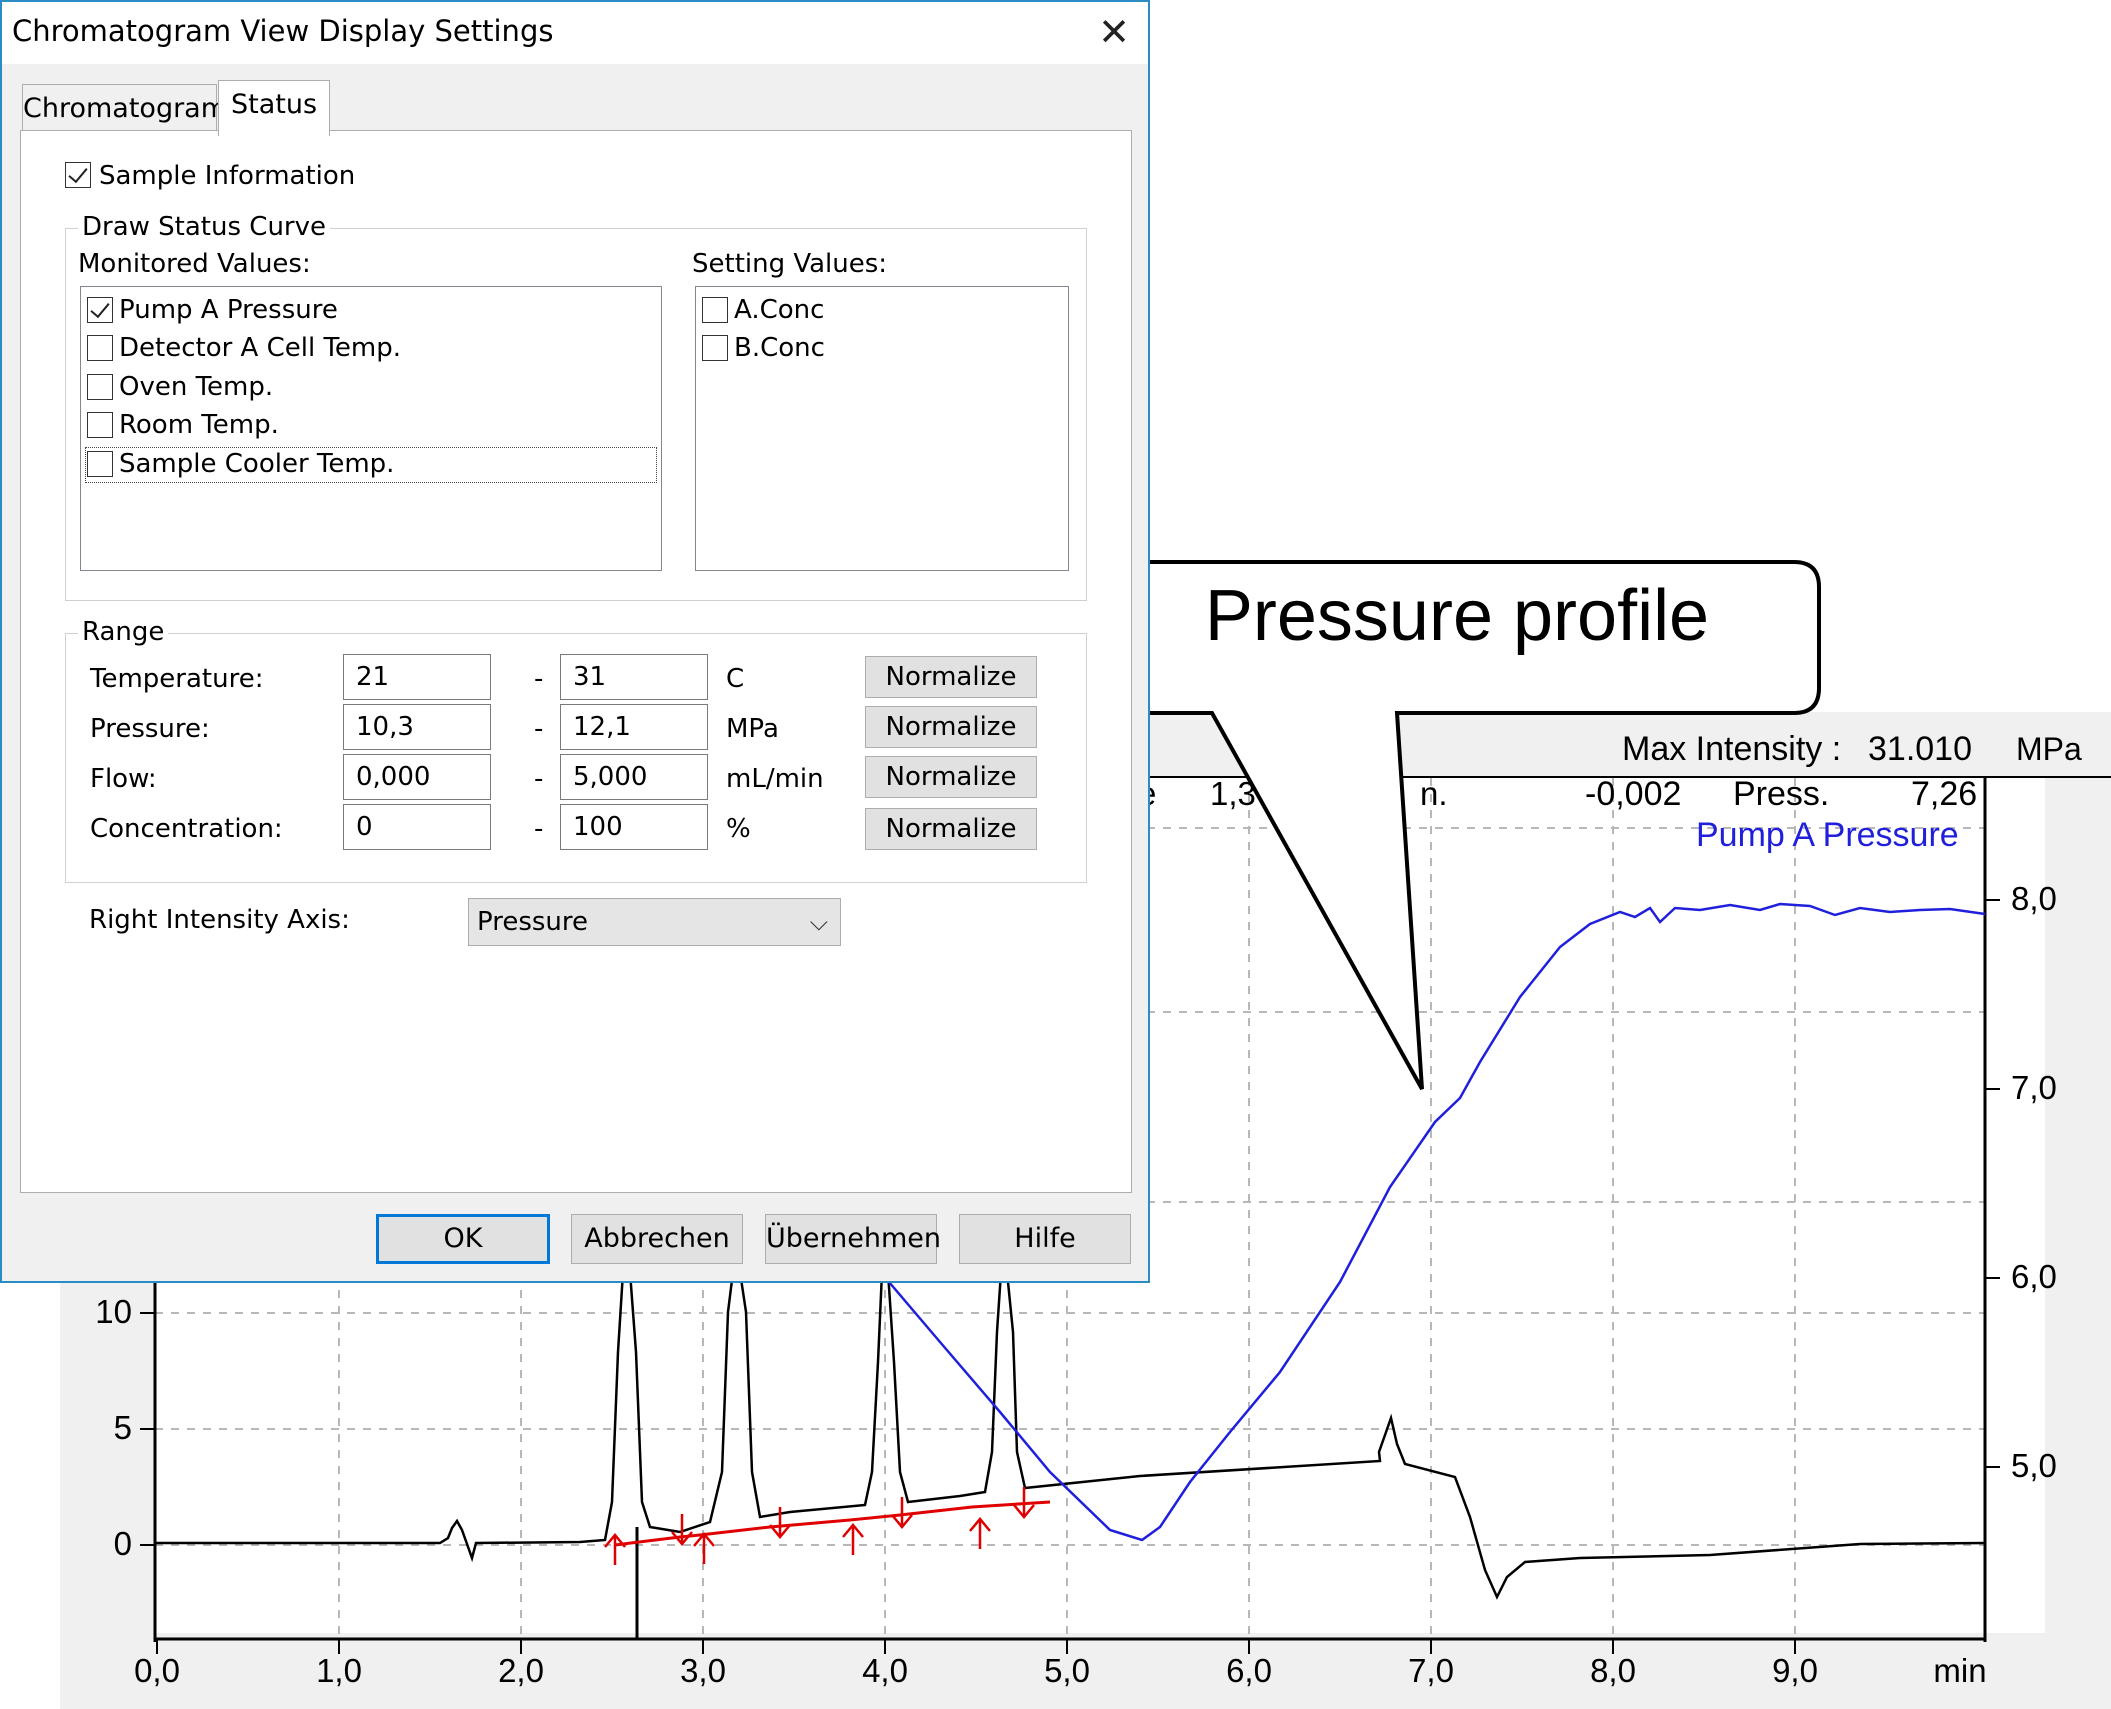 Image resolution: width=2111 pixels, height=1709 pixels. What do you see at coordinates (657, 1239) in the screenshot?
I see `cancel-button: Abbrechen` at bounding box center [657, 1239].